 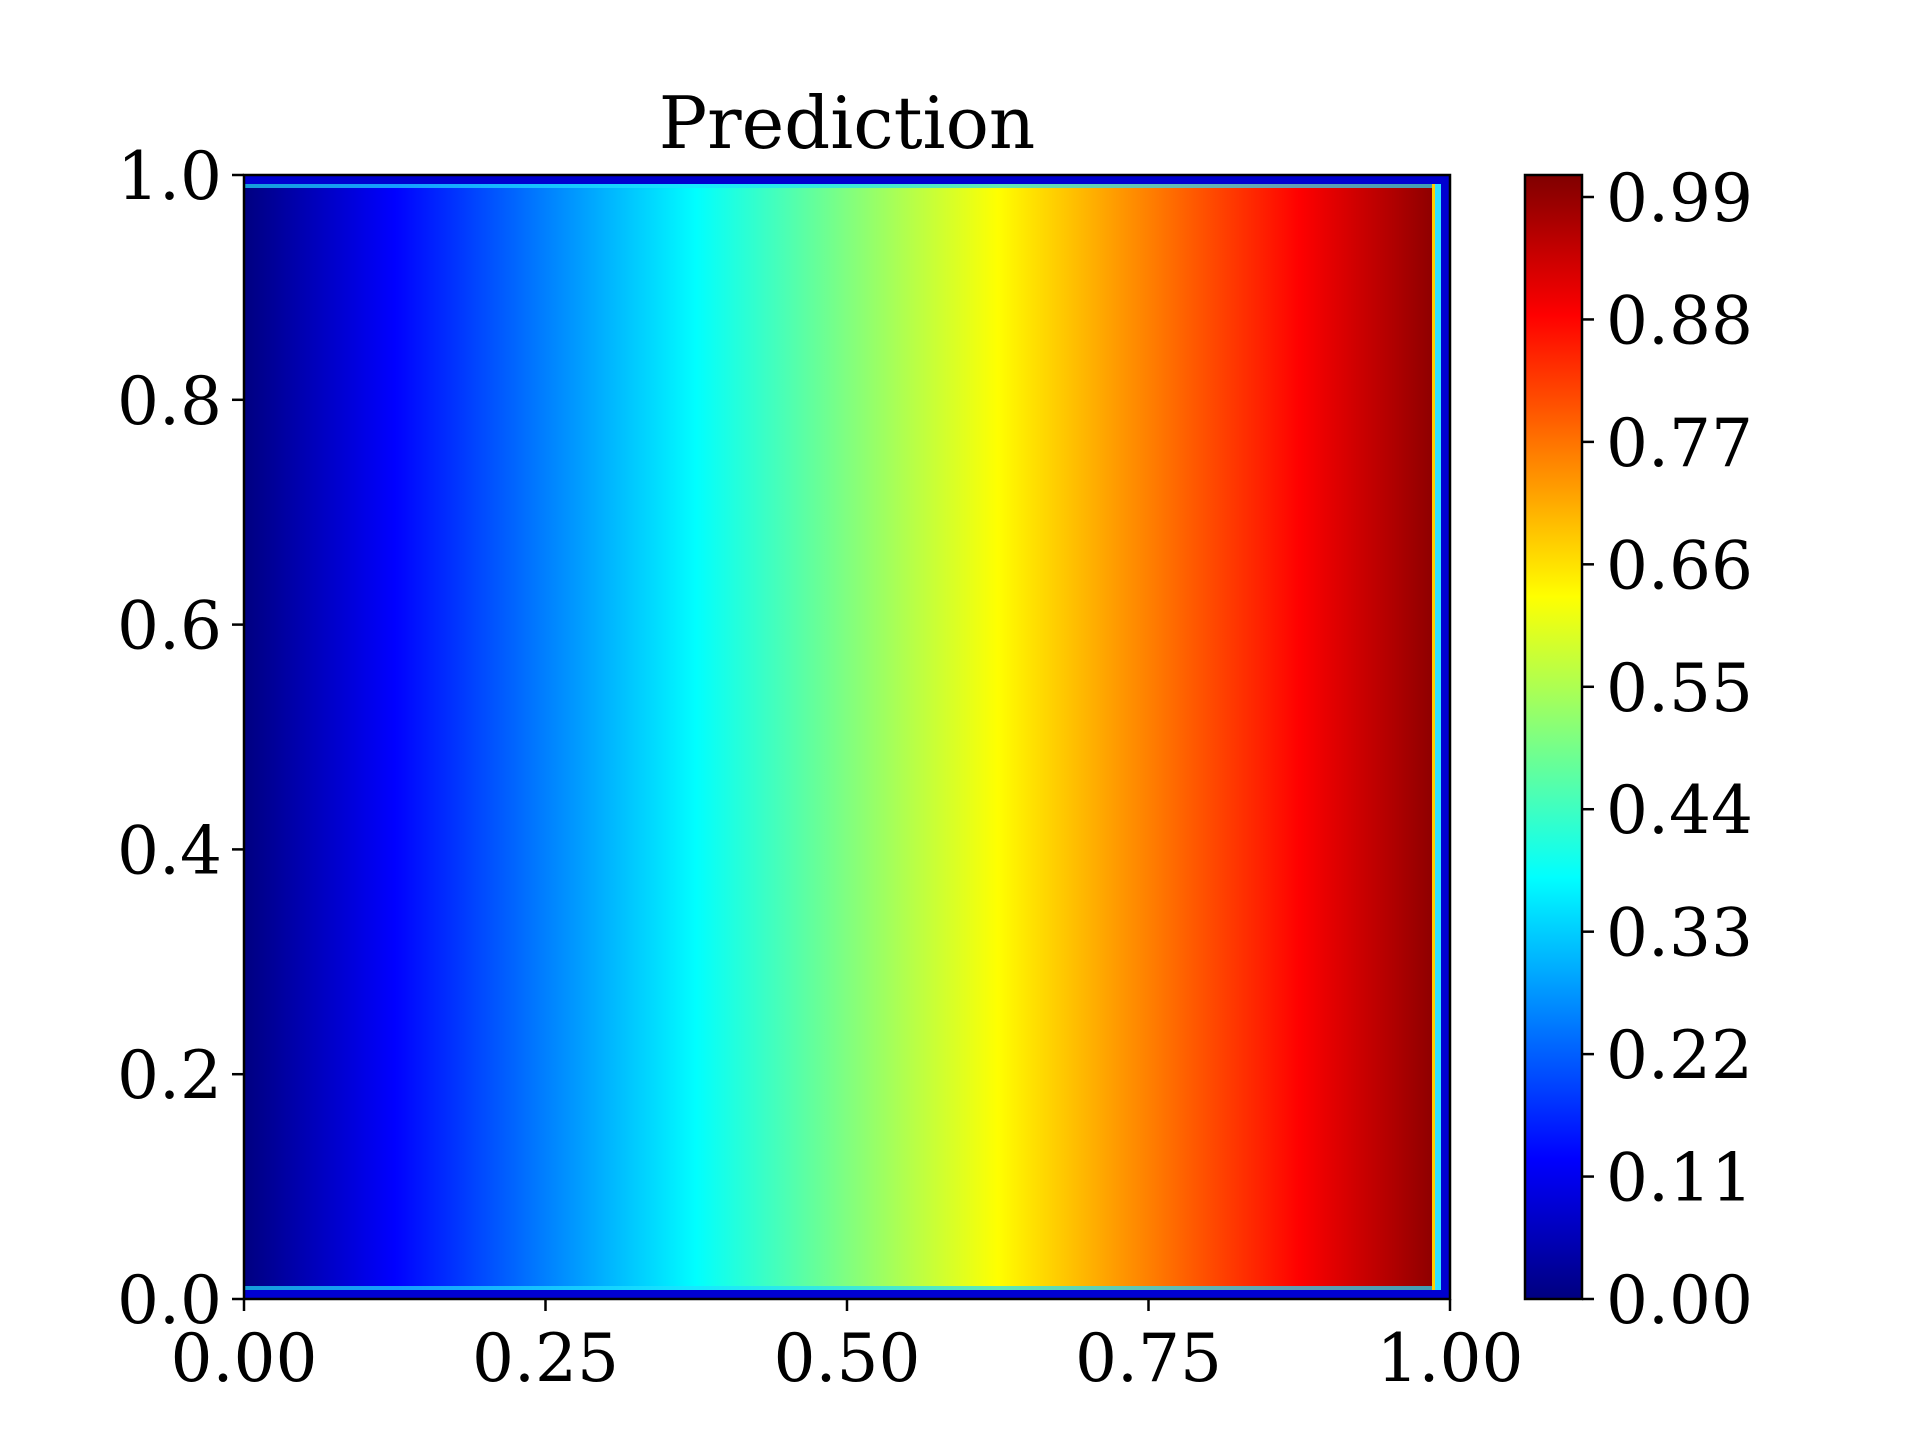 What do you see at coordinates (180, 738) in the screenshot?
I see `y-axis: 0.0 0.2 0.4 0.6 0.8 1.0` at bounding box center [180, 738].